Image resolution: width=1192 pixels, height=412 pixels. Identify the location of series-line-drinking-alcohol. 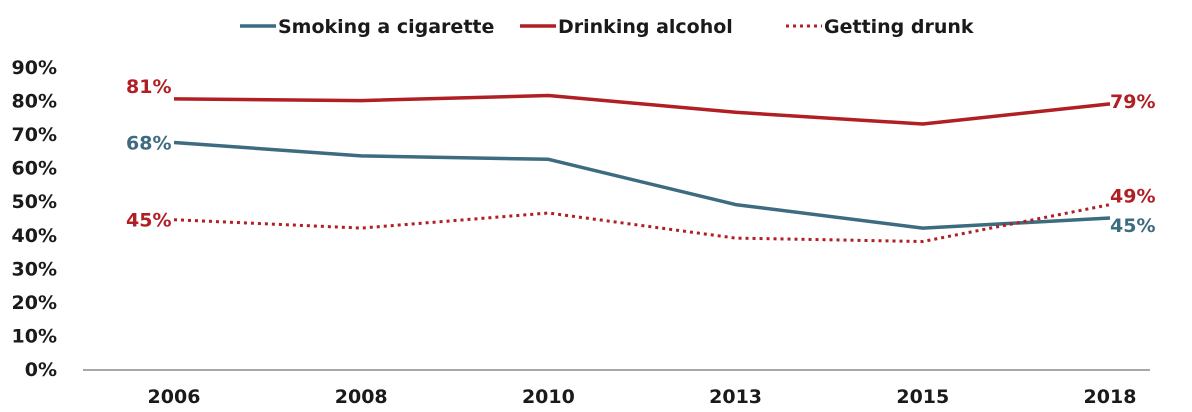
(642, 109).